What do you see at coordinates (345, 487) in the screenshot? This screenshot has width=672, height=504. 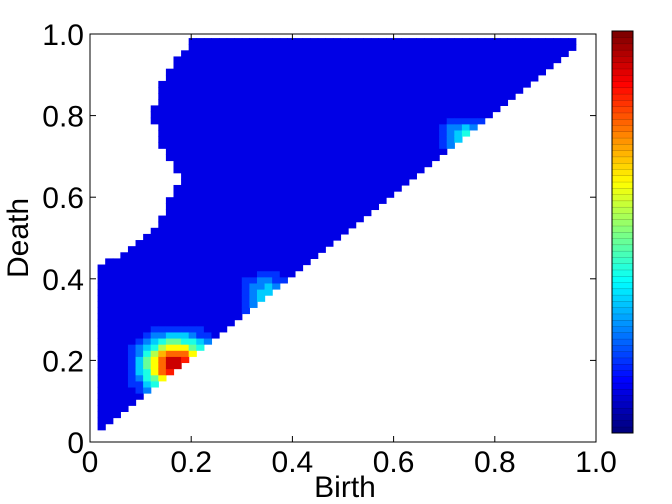 I see `x-axis-label: Birth` at bounding box center [345, 487].